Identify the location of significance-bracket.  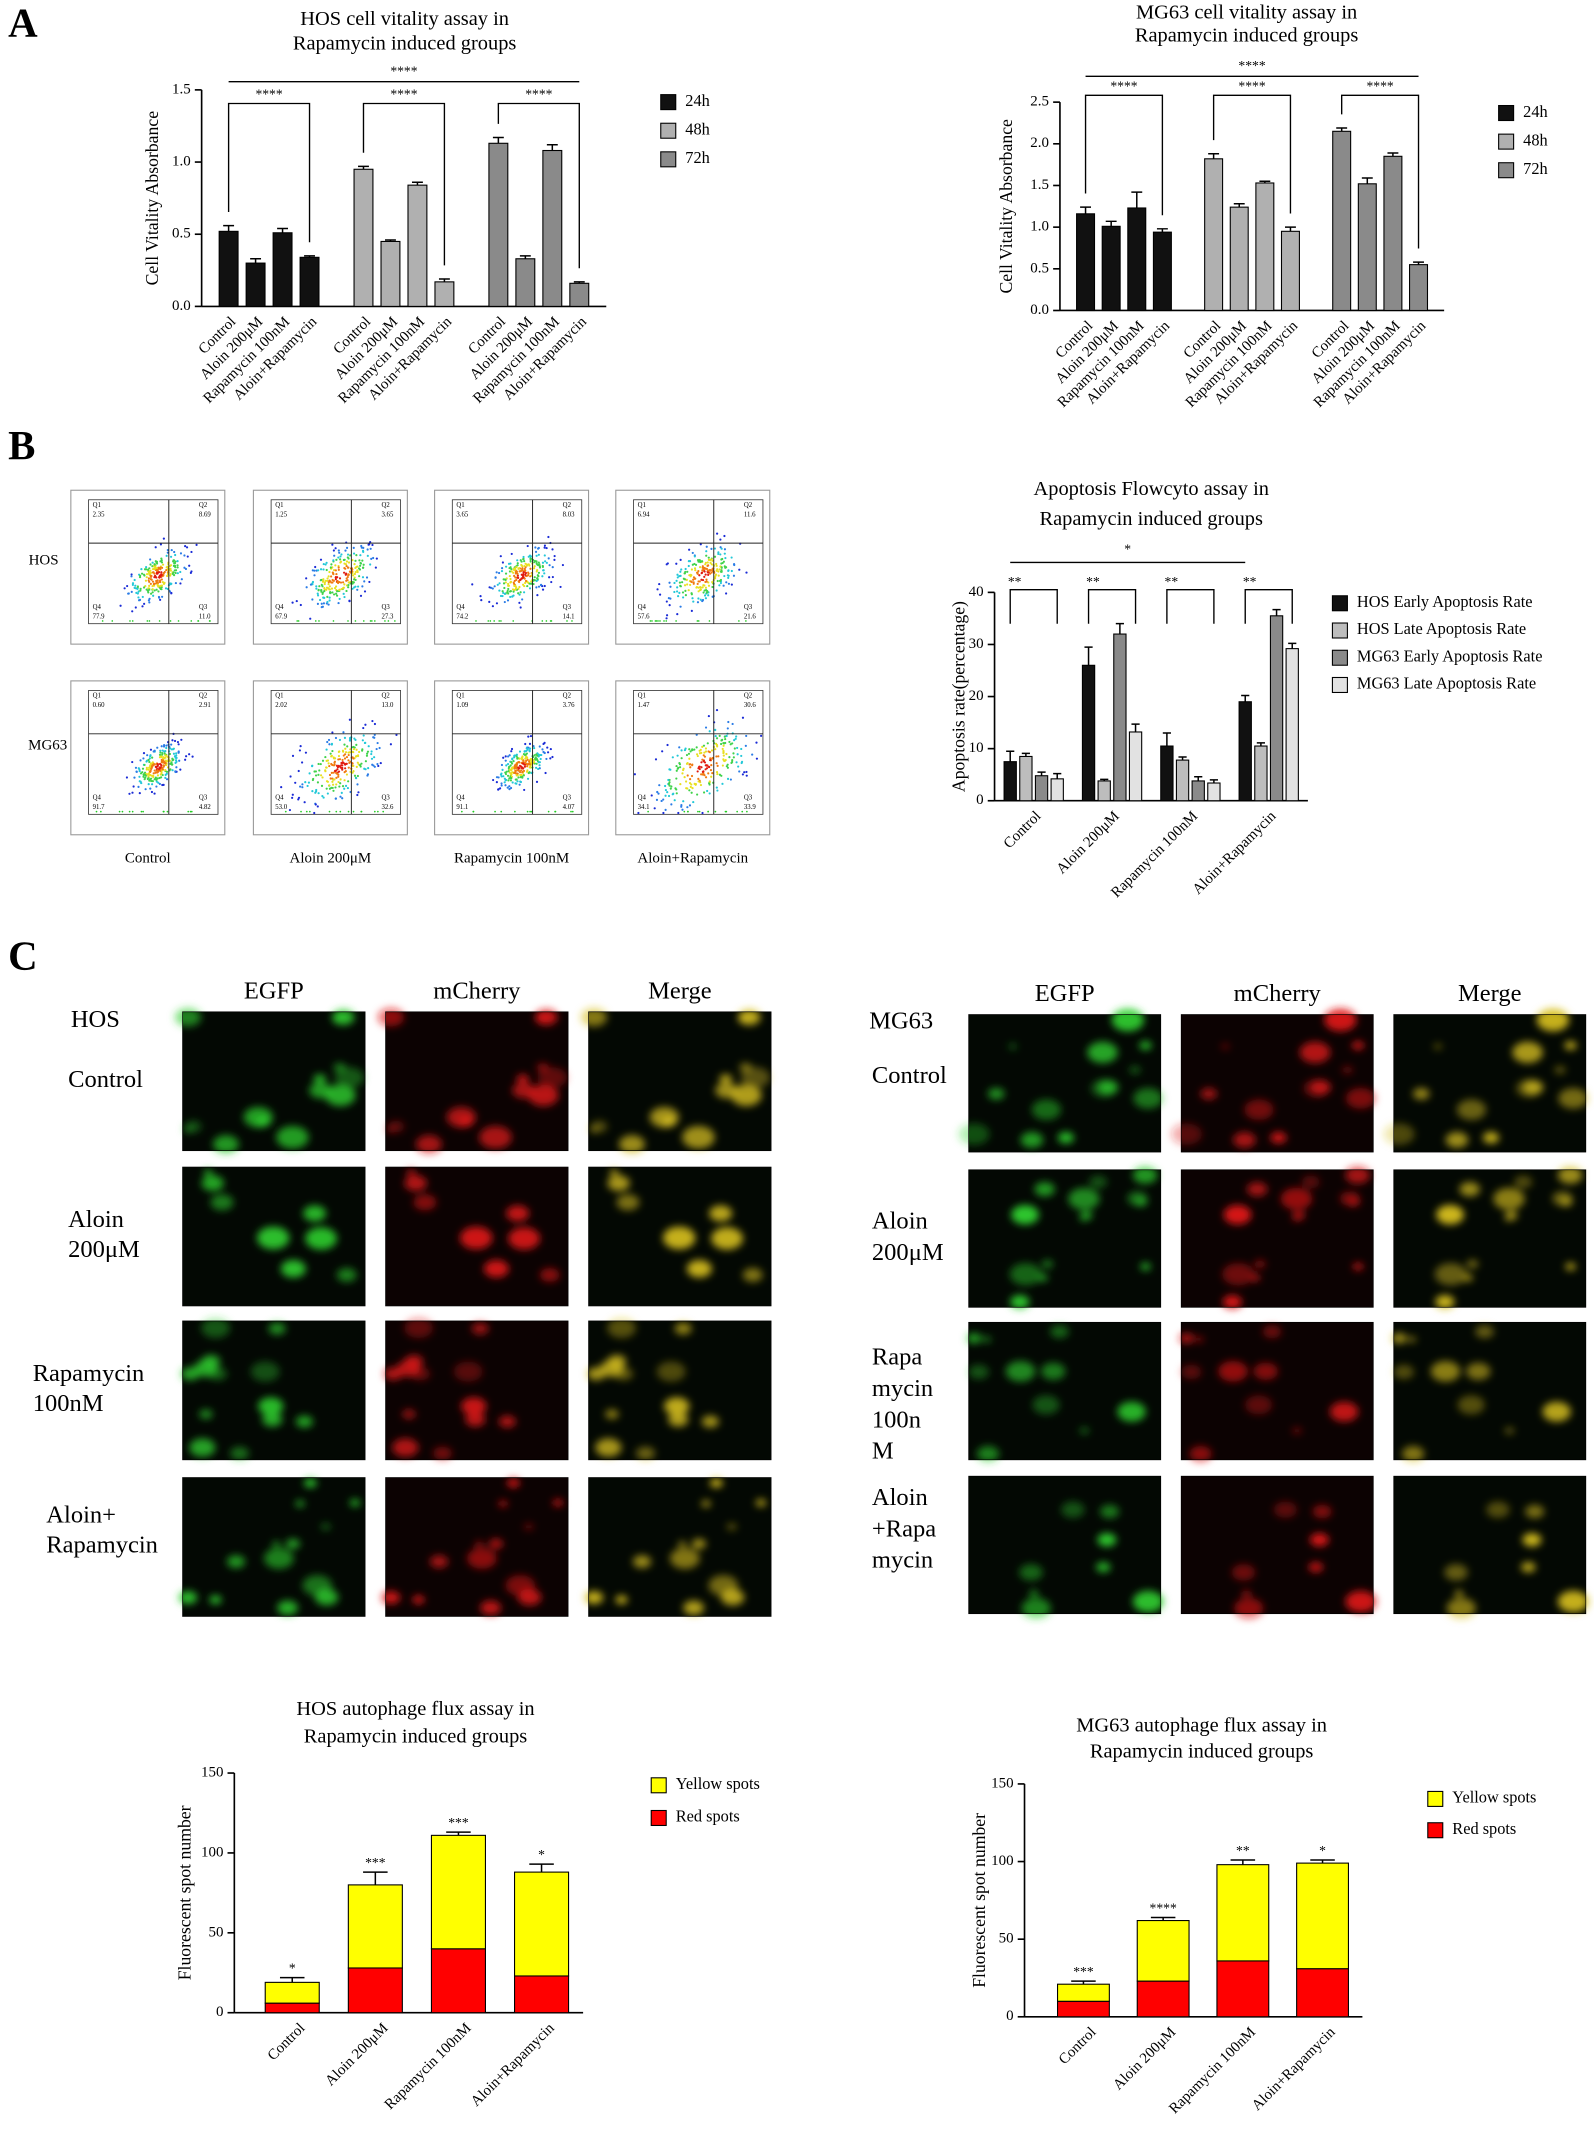
(1268, 606).